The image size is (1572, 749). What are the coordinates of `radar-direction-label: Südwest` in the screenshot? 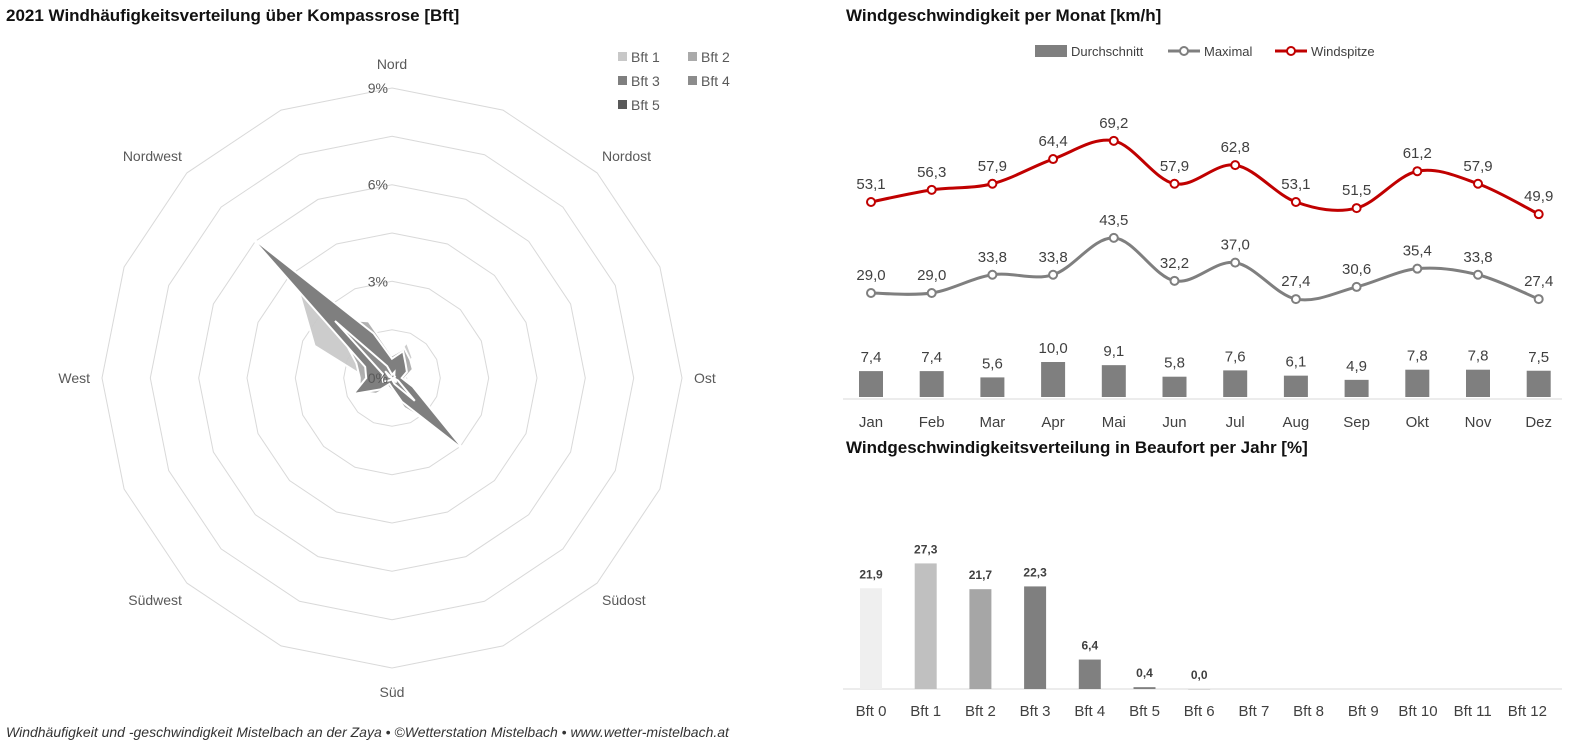 It's located at (155, 600).